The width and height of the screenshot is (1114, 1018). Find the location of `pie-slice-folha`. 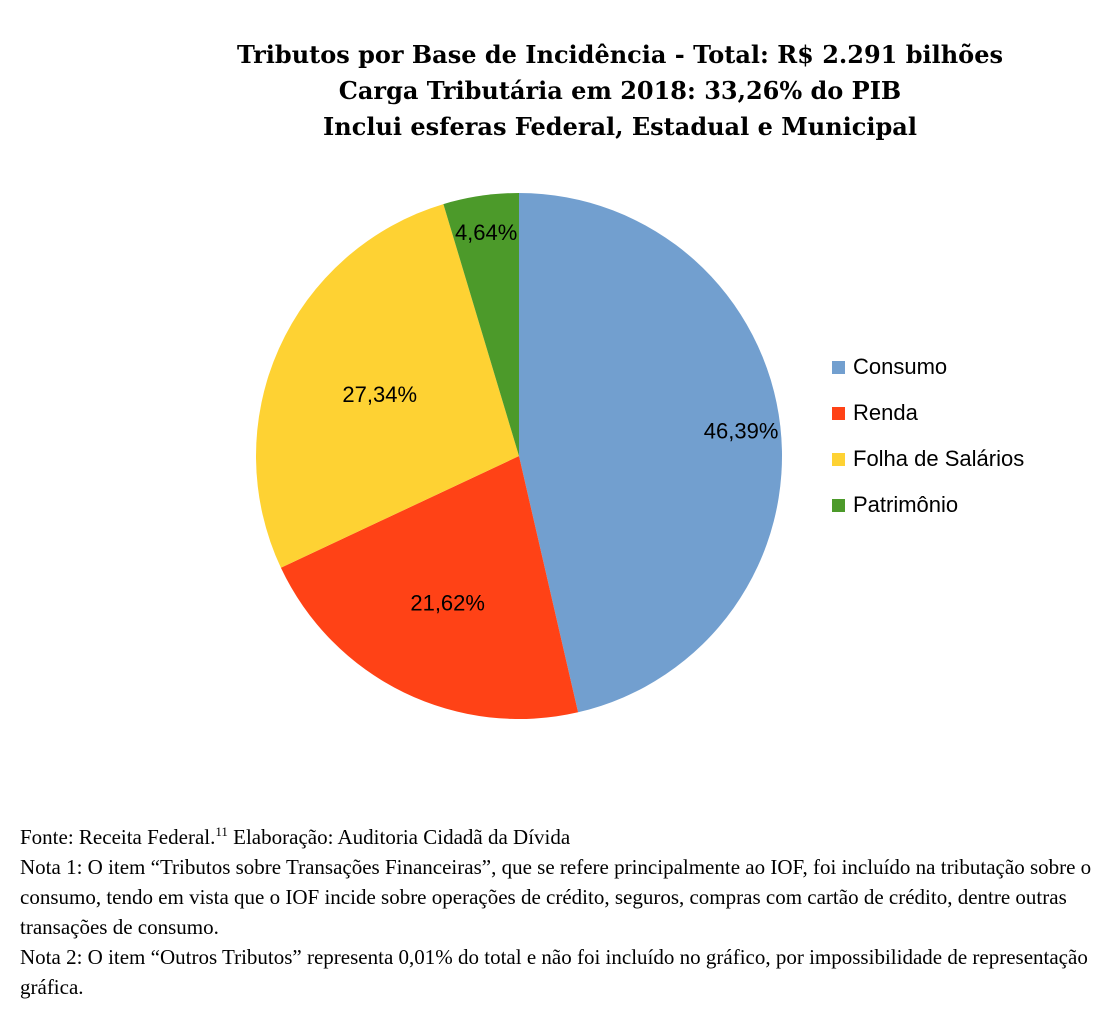

pie-slice-folha is located at coordinates (387, 386).